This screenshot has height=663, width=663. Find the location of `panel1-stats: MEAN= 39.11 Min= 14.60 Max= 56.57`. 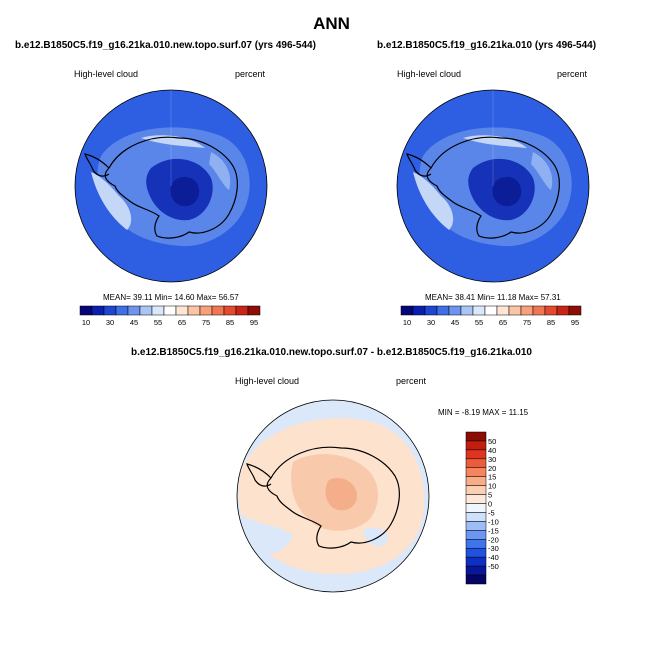

panel1-stats: MEAN= 39.11 Min= 14.60 Max= 56.57 is located at coordinates (171, 297).